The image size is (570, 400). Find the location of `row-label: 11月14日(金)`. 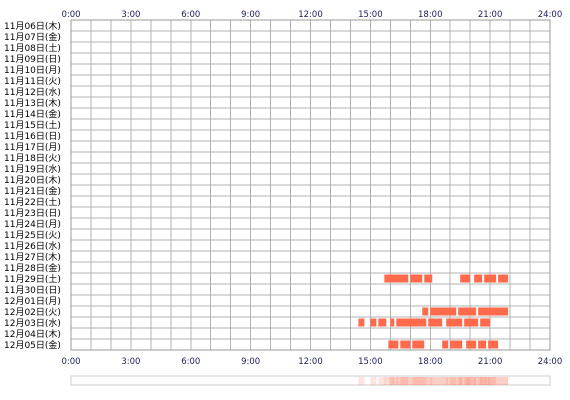

row-label: 11月14日(金) is located at coordinates (32, 114).